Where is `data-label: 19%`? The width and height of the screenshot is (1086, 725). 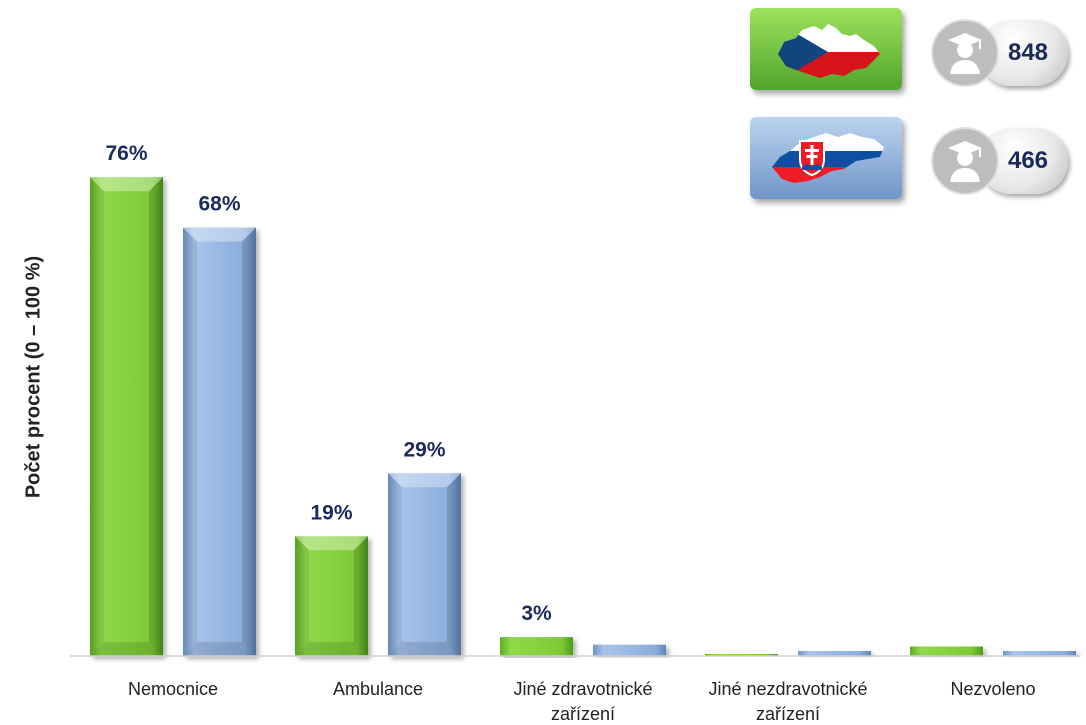
data-label: 19% is located at coordinates (331, 512).